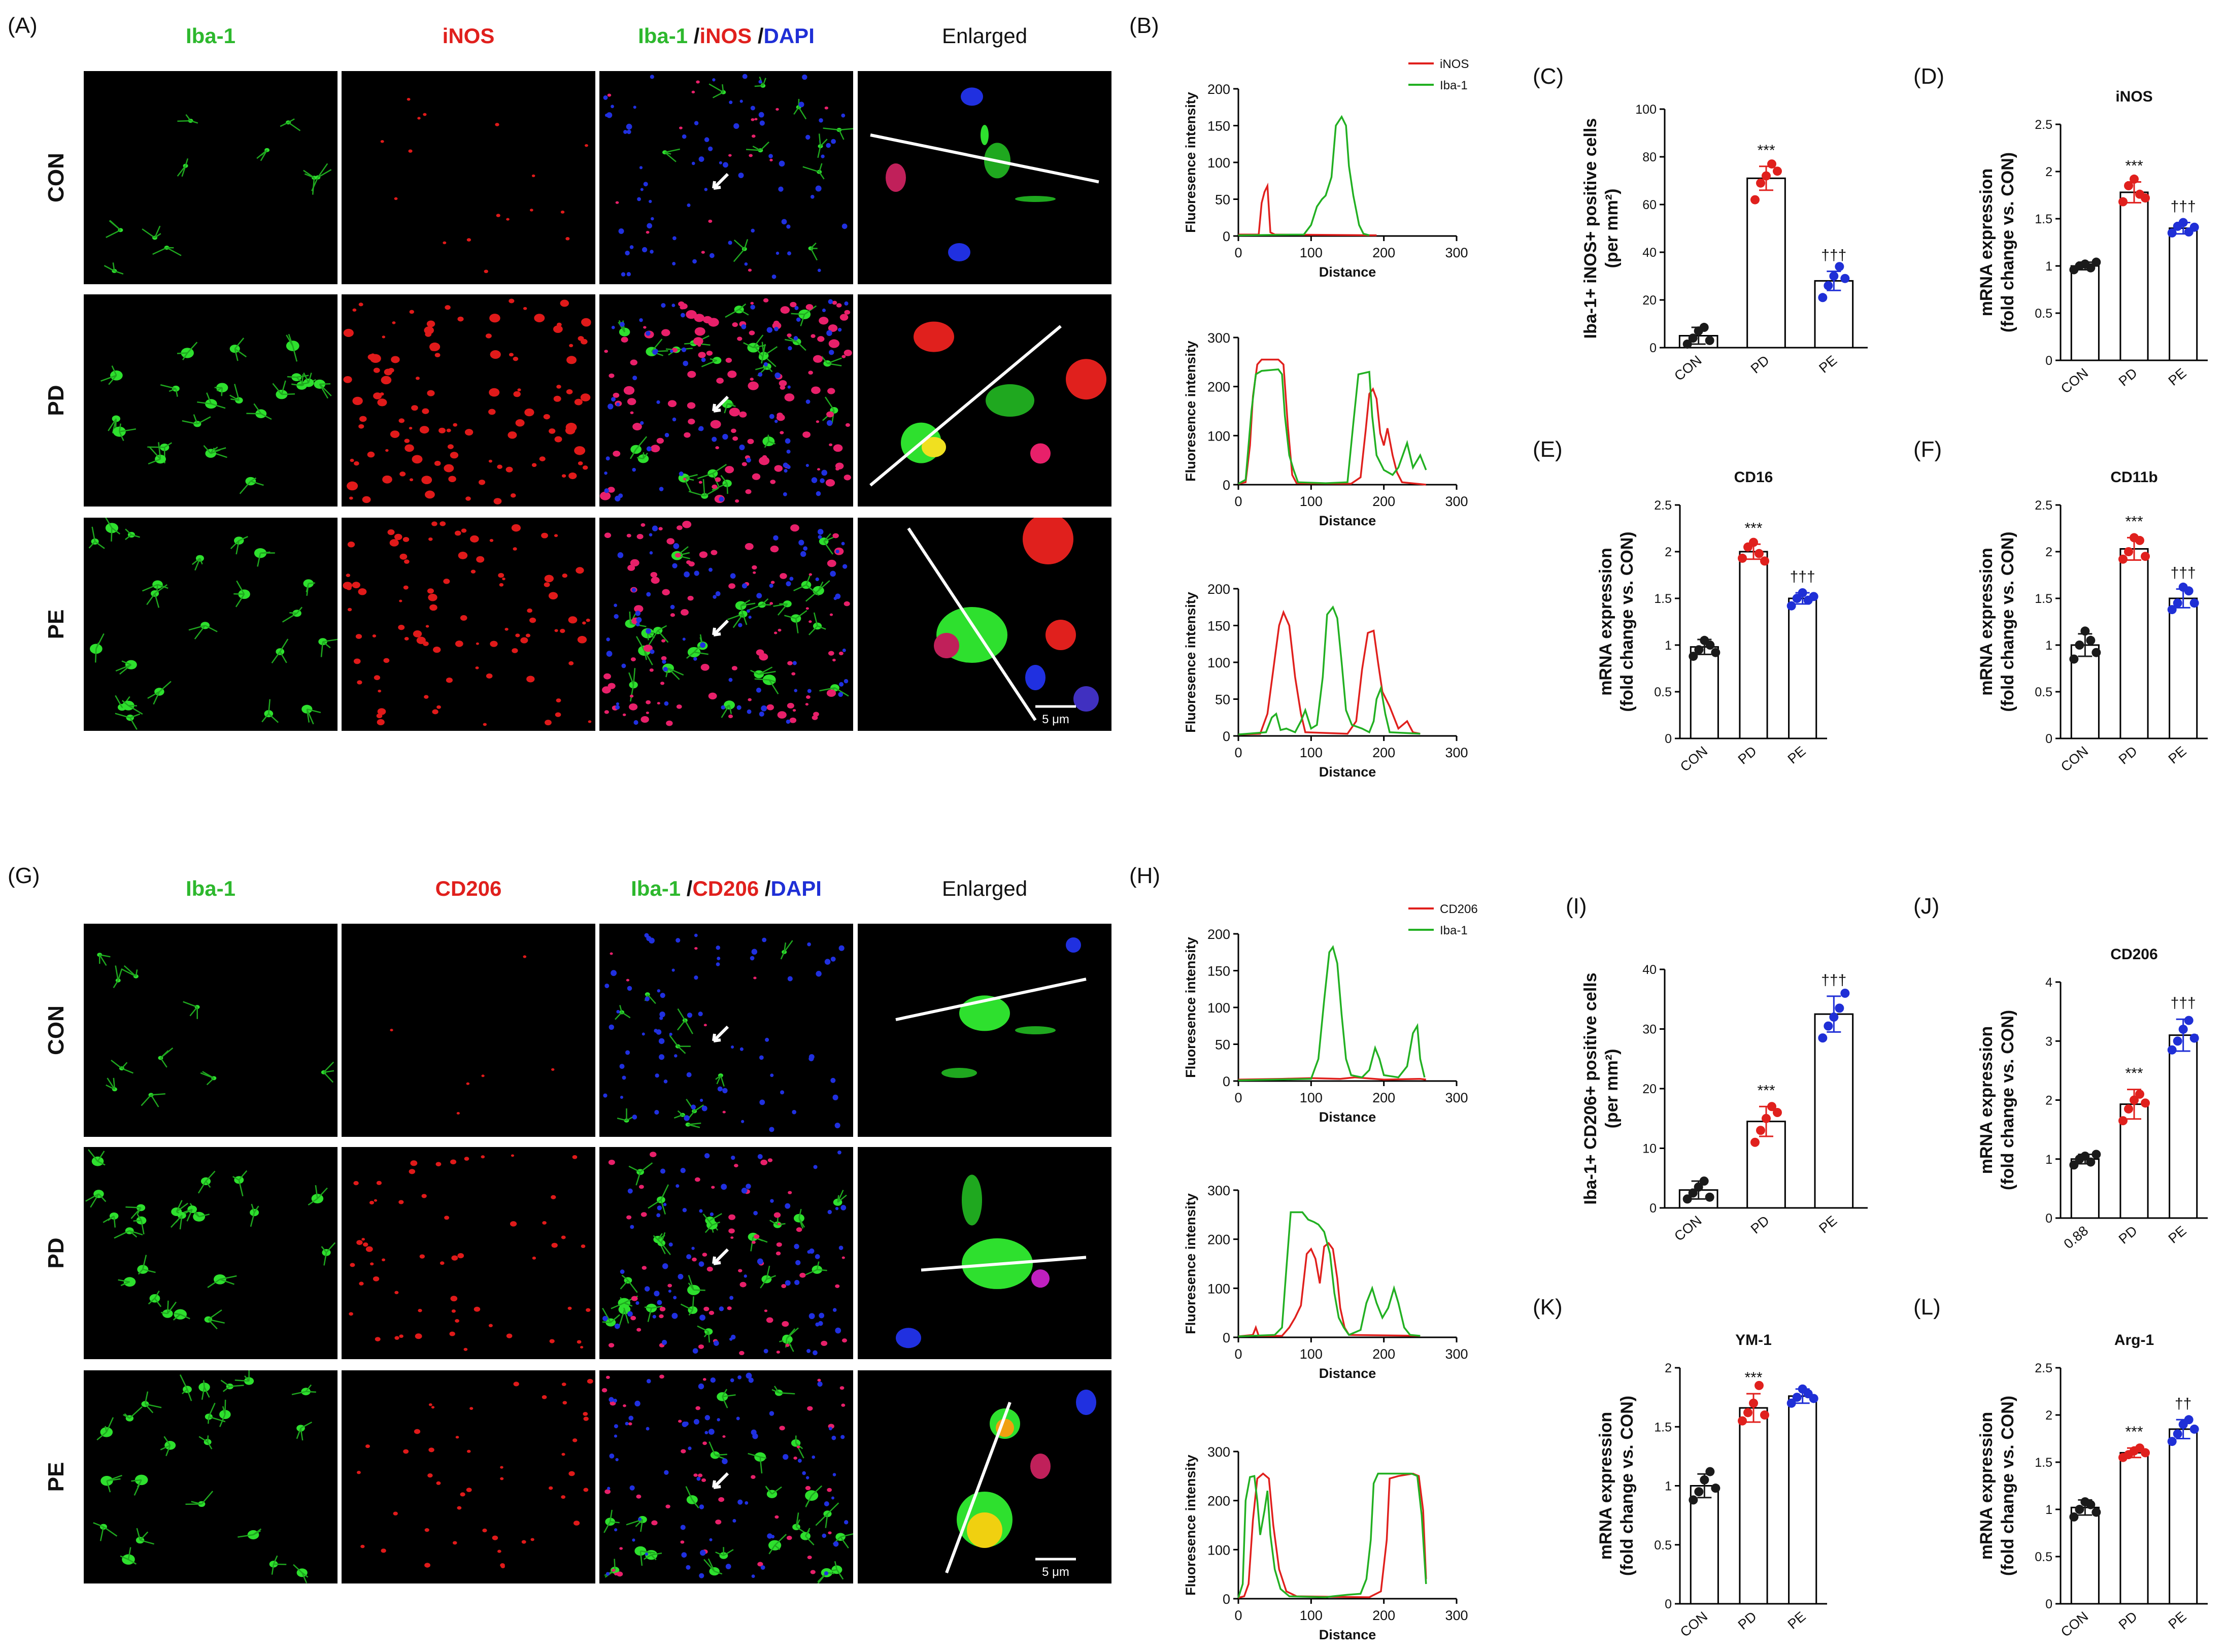 The height and width of the screenshot is (1652, 2226). What do you see at coordinates (1055, 1572) in the screenshot?
I see `scale-bar-label: 5 μm` at bounding box center [1055, 1572].